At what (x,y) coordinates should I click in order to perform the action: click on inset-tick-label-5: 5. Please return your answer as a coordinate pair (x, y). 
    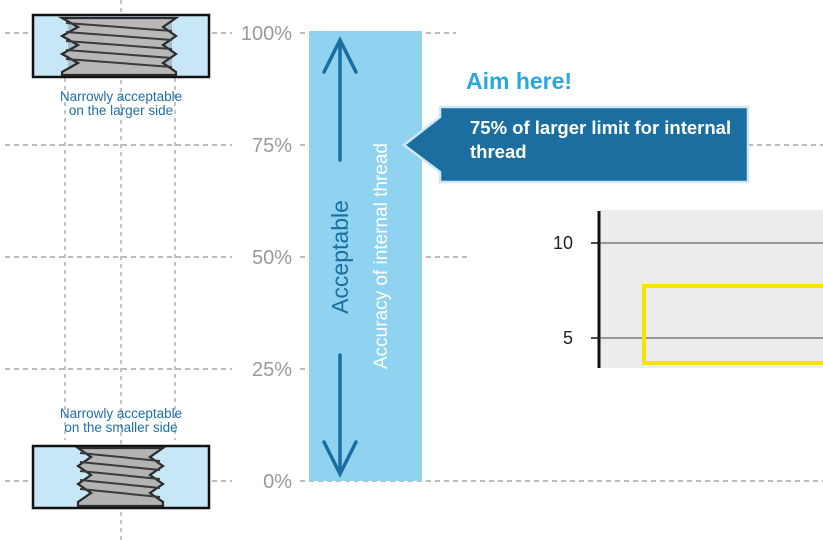
    Looking at the image, I should click on (568, 338).